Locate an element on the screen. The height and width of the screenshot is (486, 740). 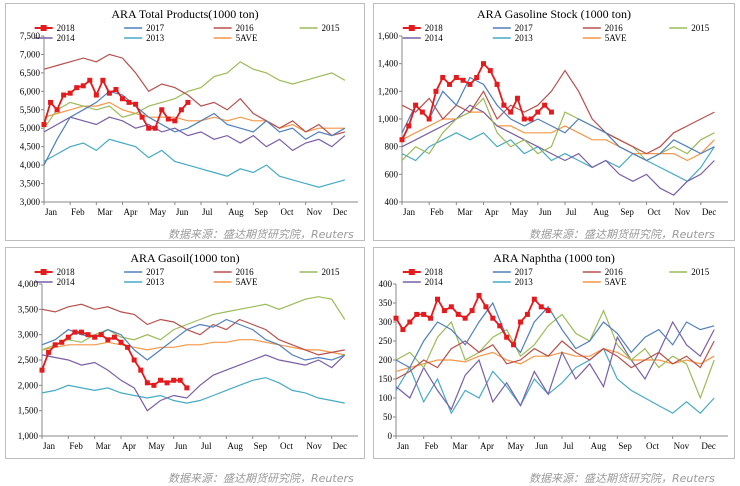
legend-label: 2015 is located at coordinates (331, 272).